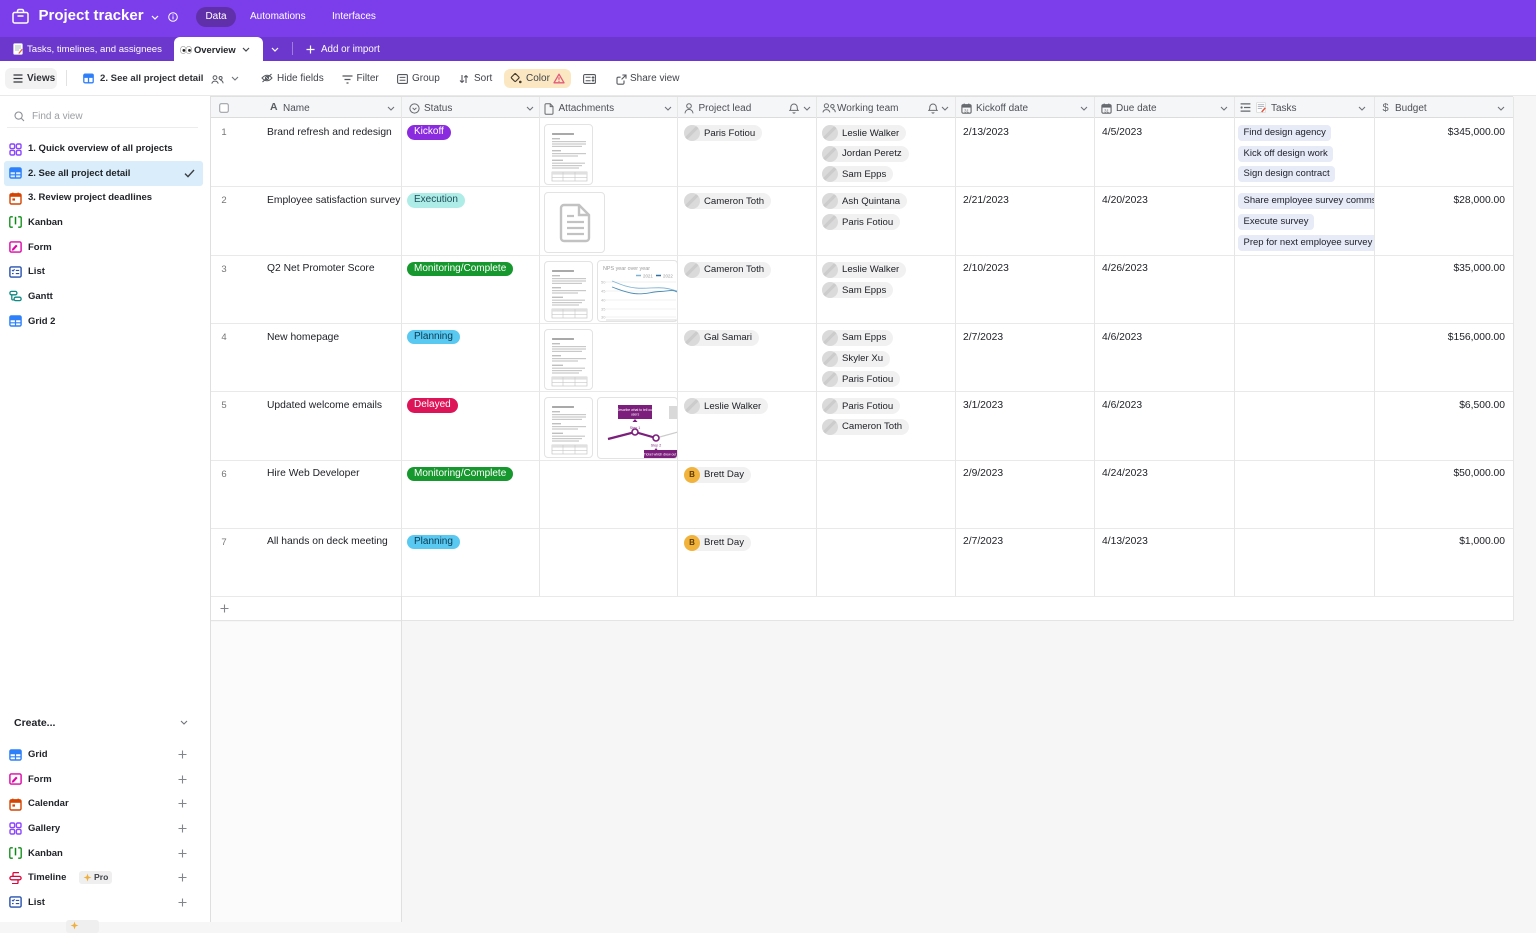 This screenshot has width=1536, height=933. Describe the element at coordinates (603, 282) in the screenshot. I see `svg-text: 50` at that location.